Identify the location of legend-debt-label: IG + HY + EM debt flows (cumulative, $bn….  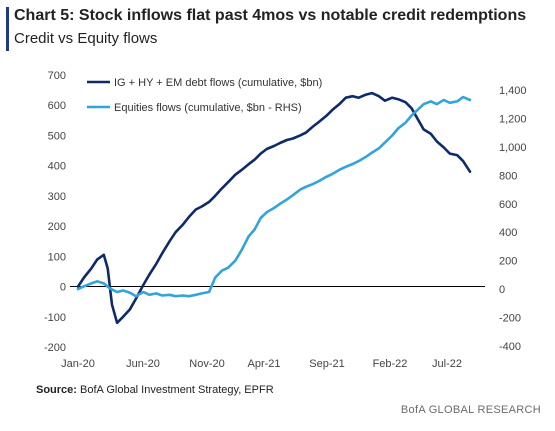
(218, 83).